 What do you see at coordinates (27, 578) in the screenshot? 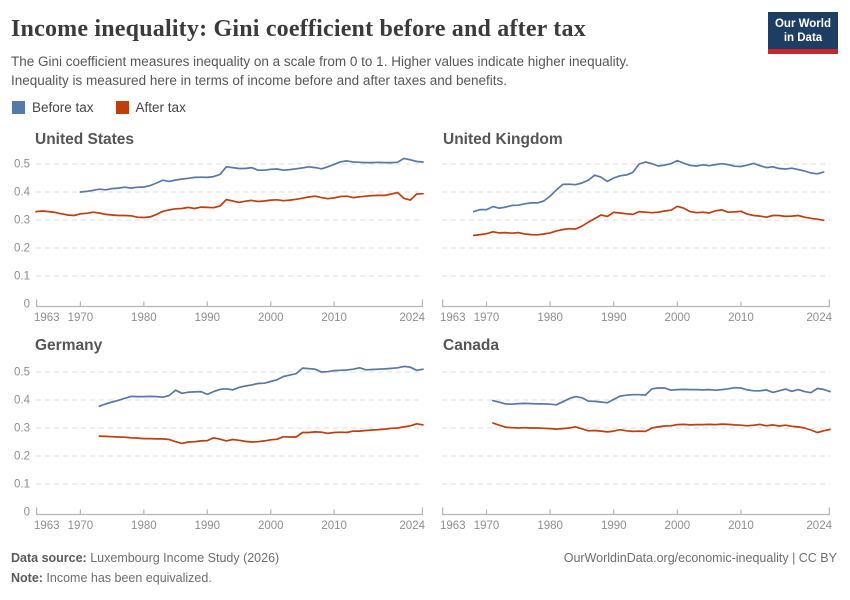
I see `note-label: Note:` at bounding box center [27, 578].